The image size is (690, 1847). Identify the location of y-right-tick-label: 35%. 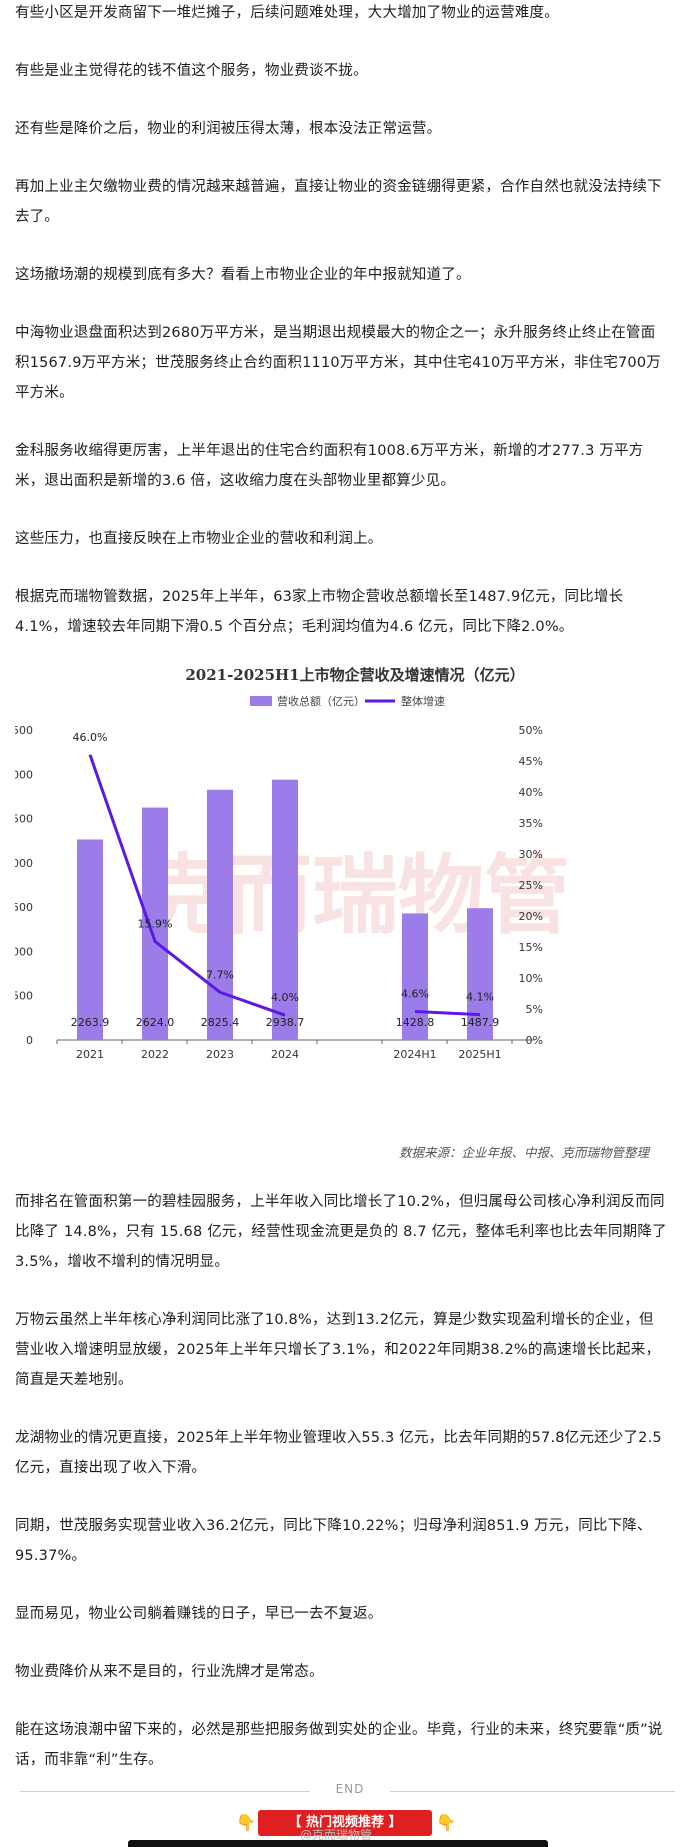
(531, 823).